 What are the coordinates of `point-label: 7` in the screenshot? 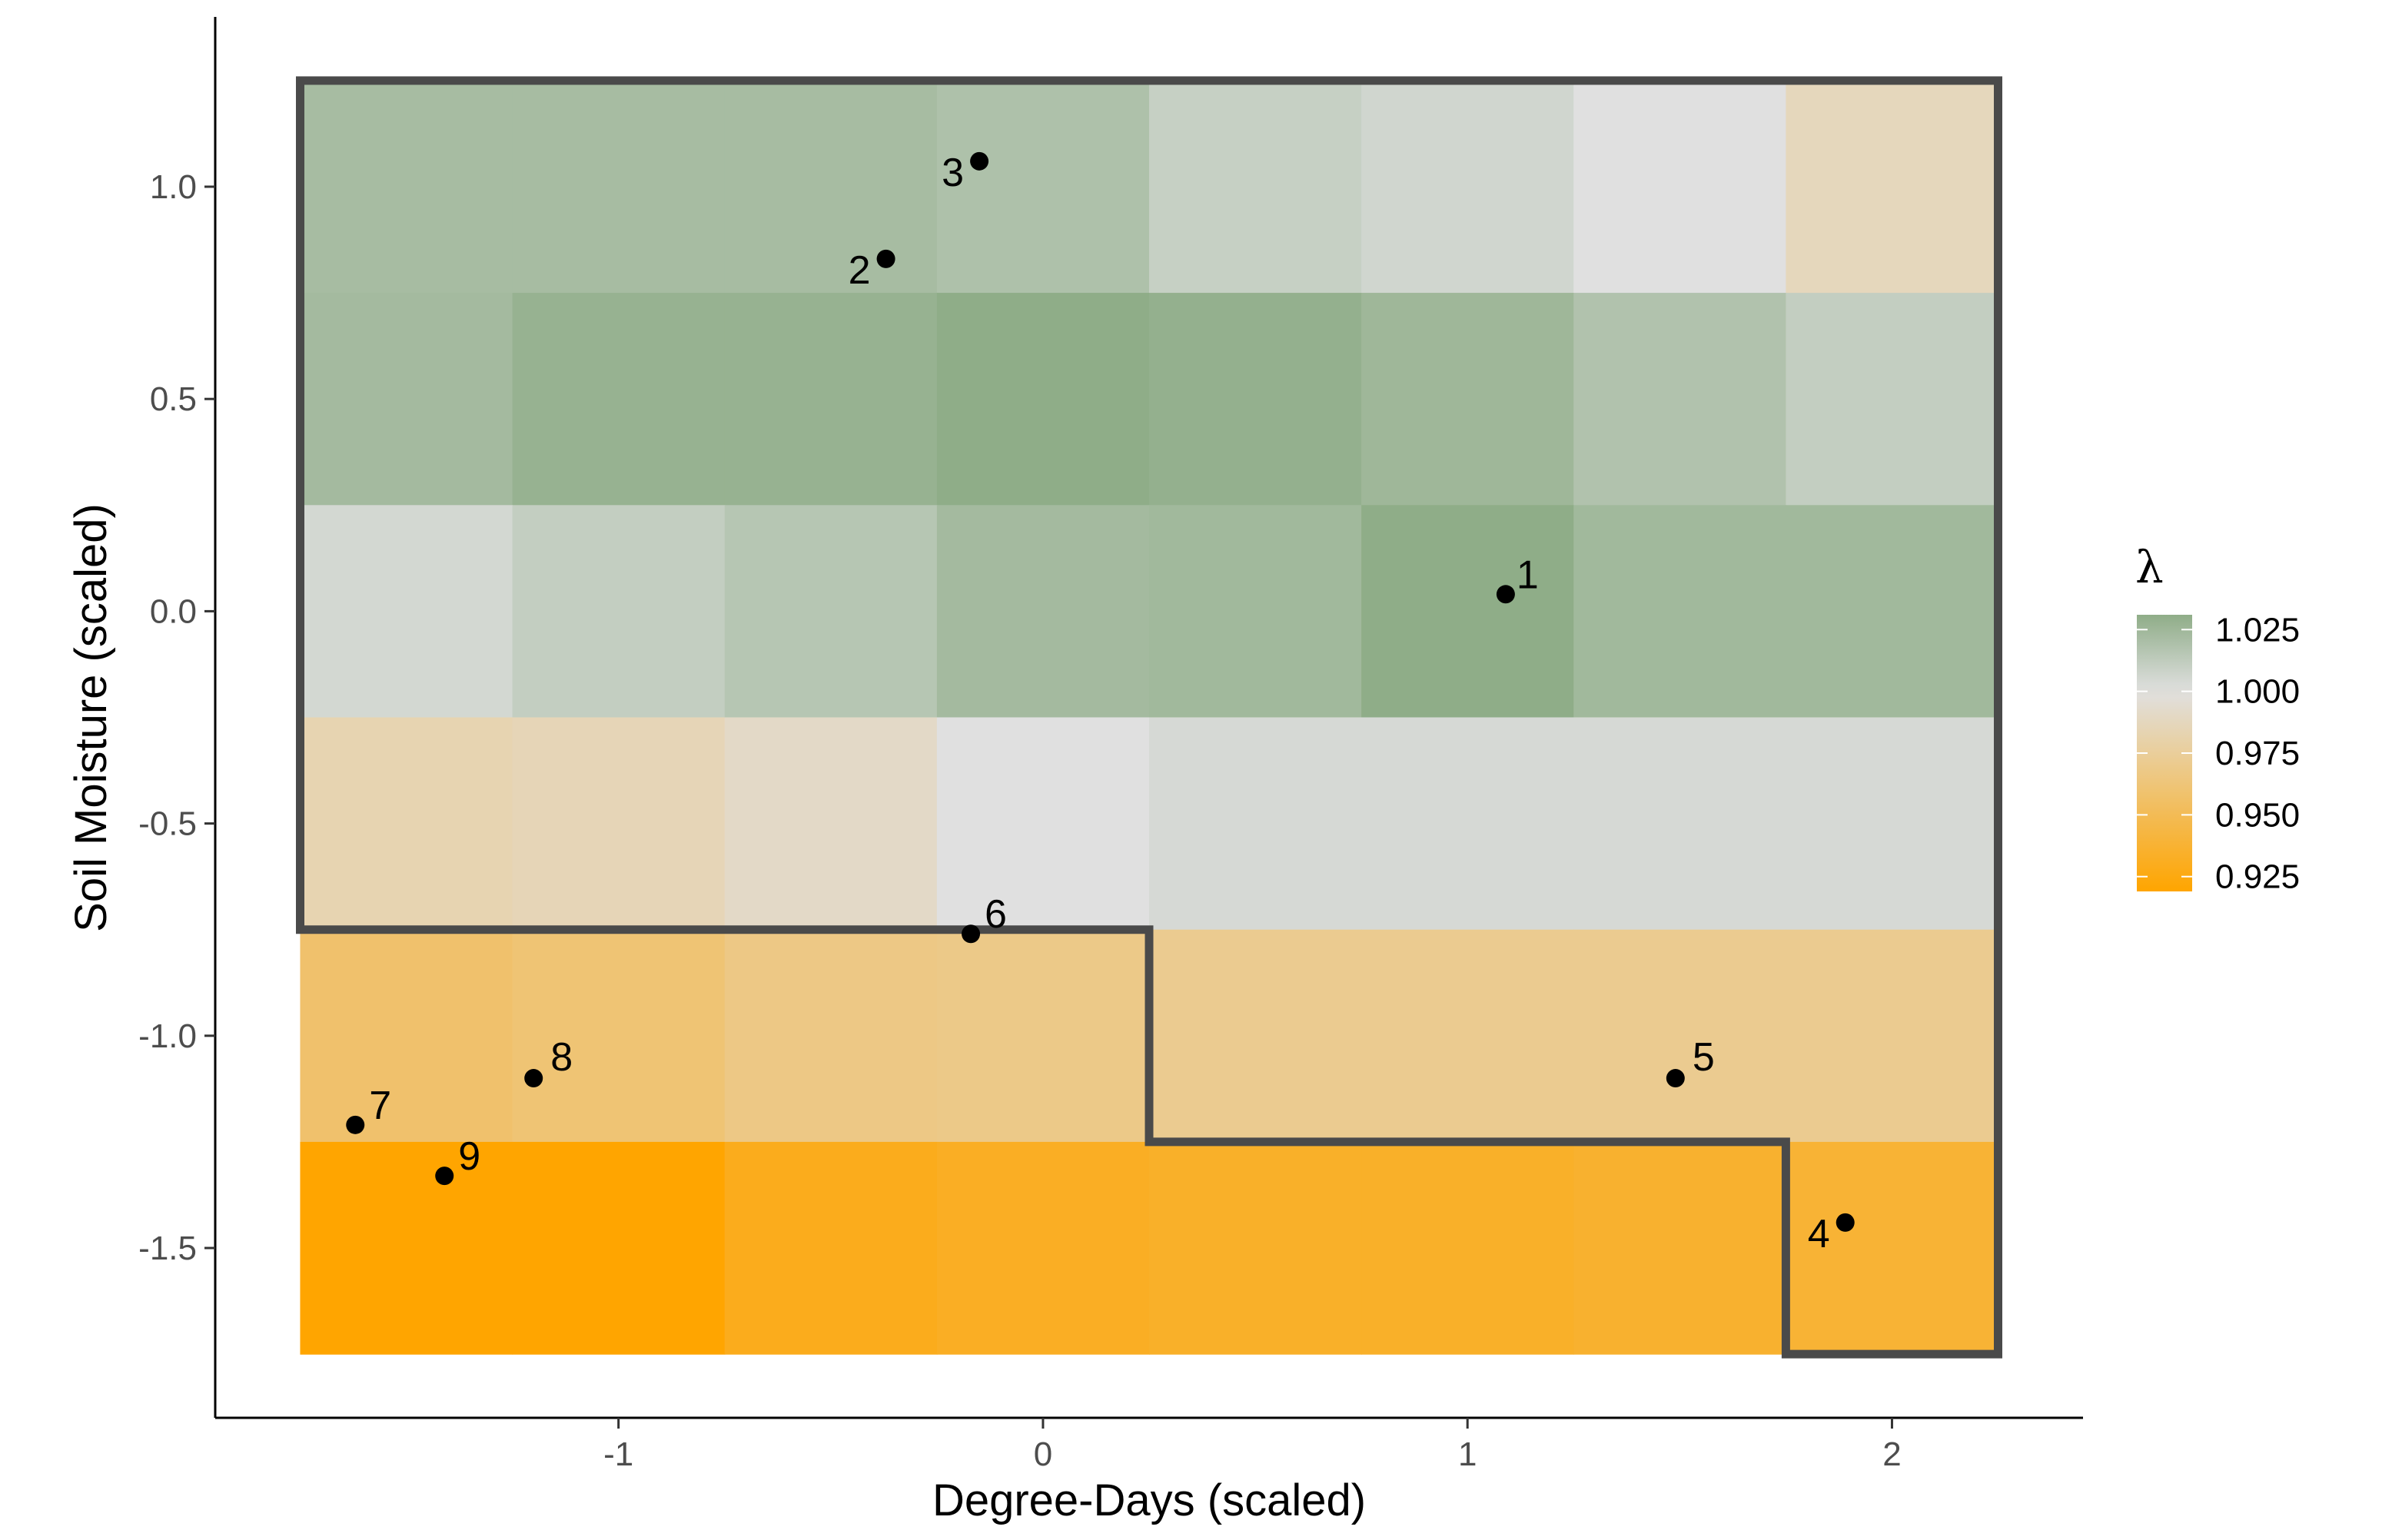 It's located at (380, 1106).